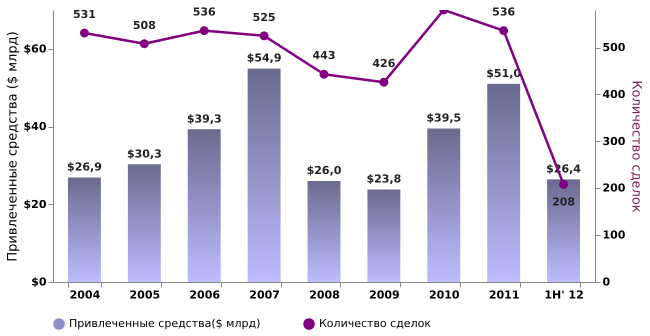  Describe the element at coordinates (204, 295) in the screenshot. I see `x-tick-label: 2006` at that location.